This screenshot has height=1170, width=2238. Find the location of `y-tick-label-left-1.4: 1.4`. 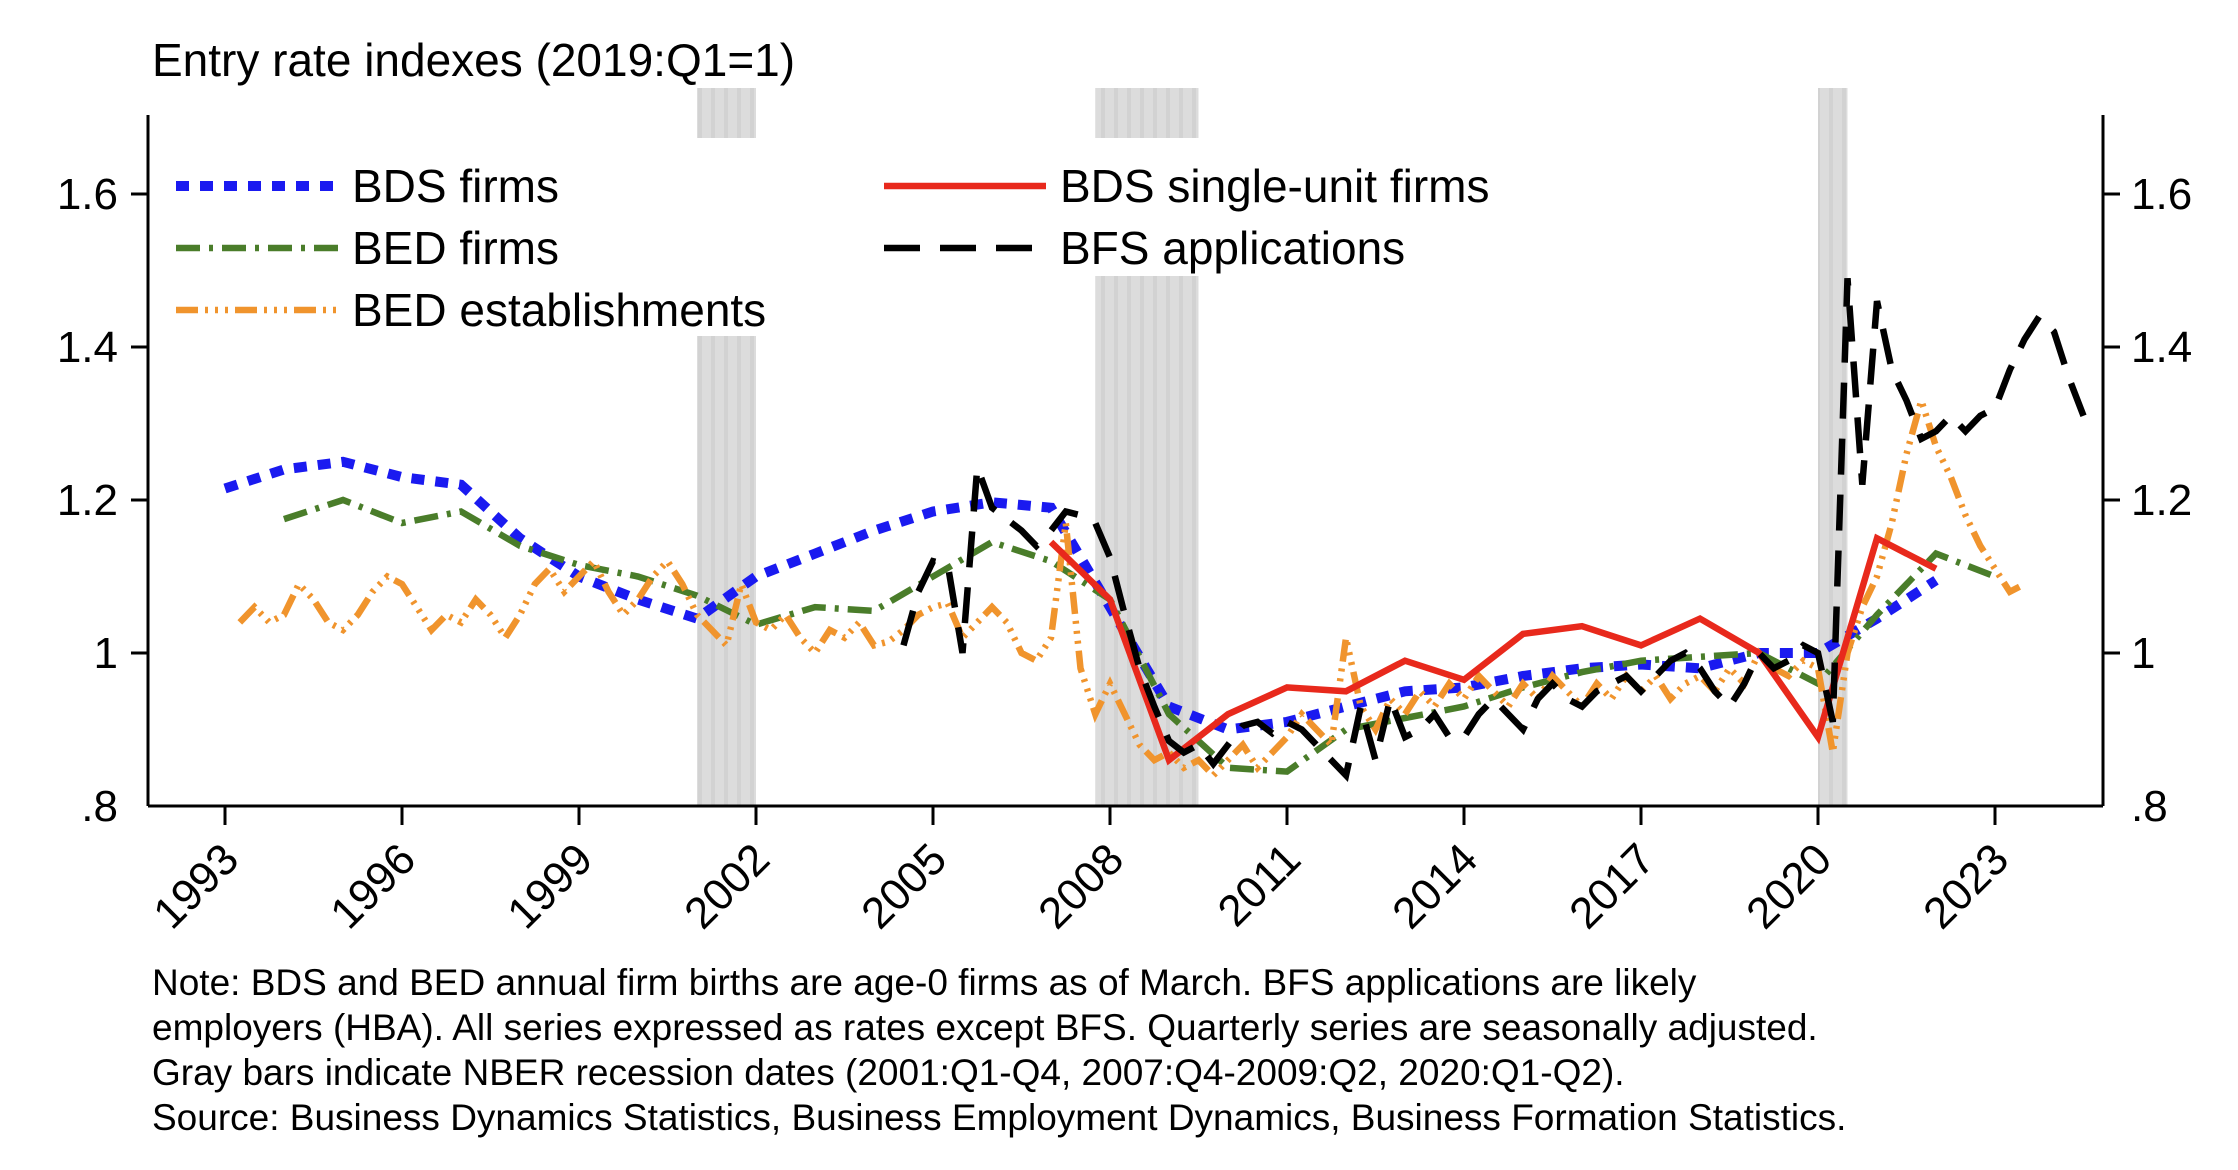

y-tick-label-left-1.4: 1.4 is located at coordinates (87, 347).